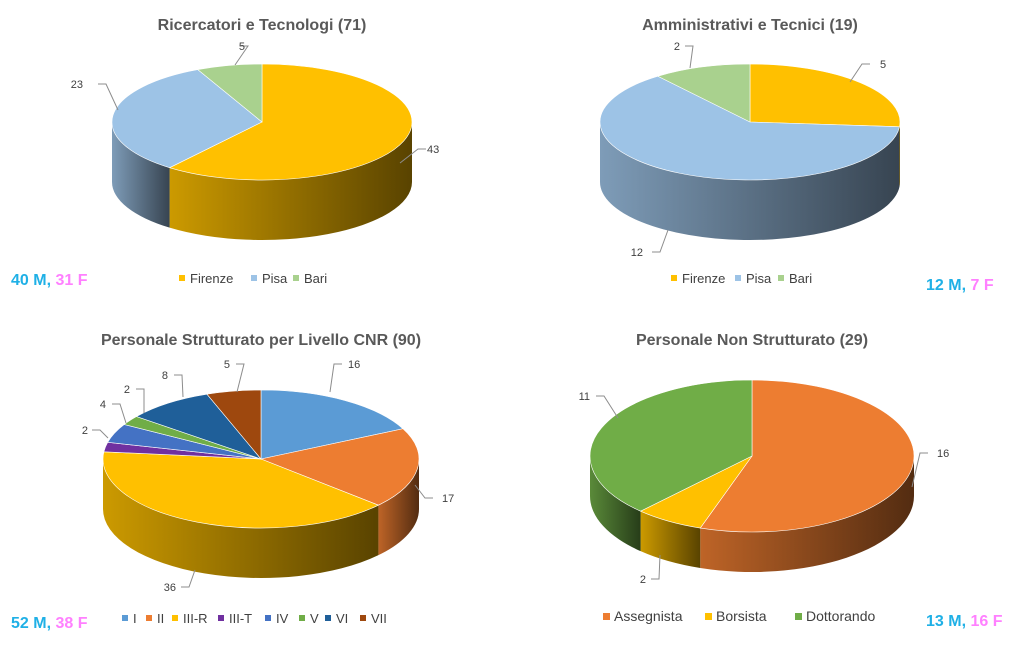 This screenshot has height=648, width=1024. I want to click on legend-label-iv: IV, so click(282, 618).